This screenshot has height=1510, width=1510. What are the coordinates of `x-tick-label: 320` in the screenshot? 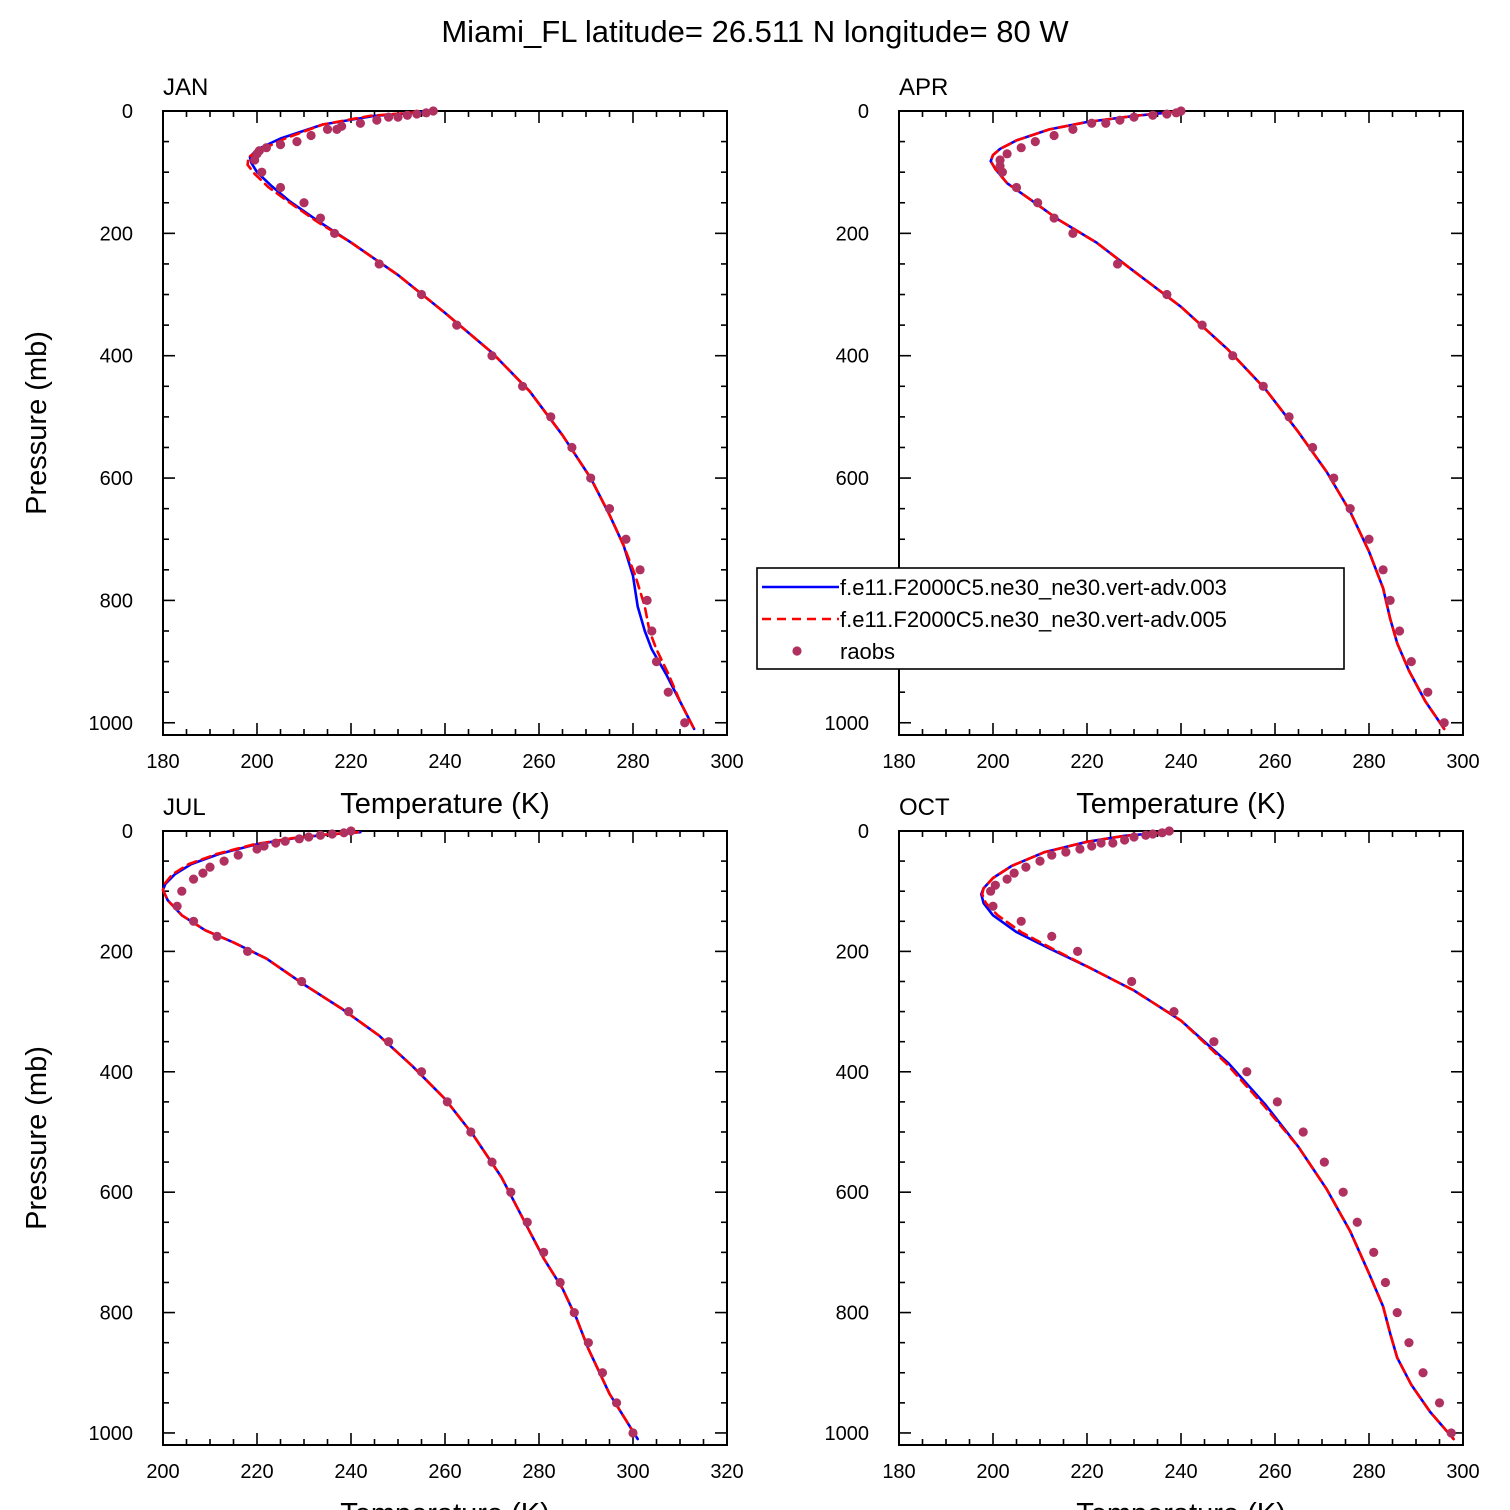 It's located at (726, 1472).